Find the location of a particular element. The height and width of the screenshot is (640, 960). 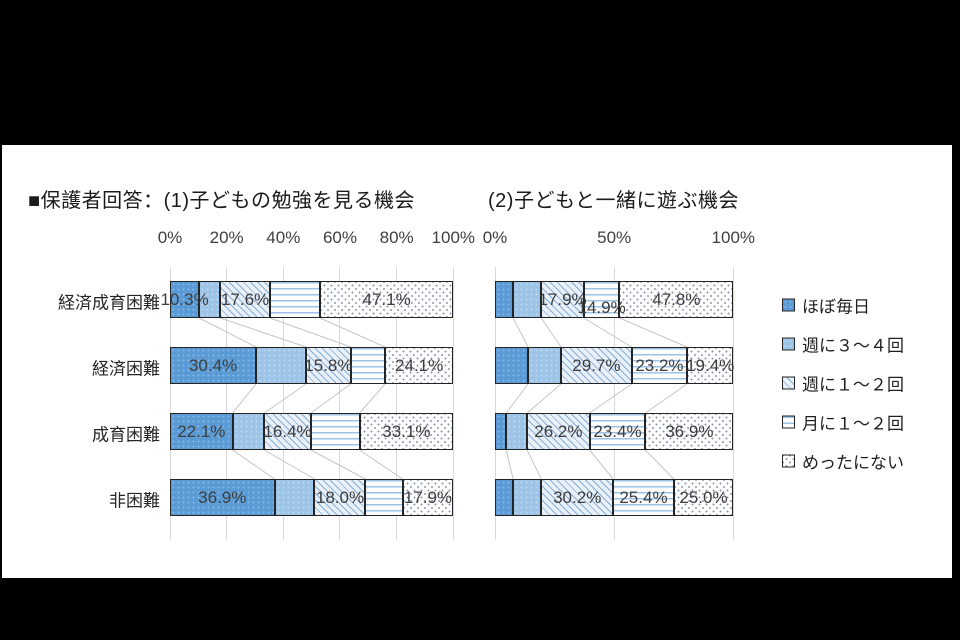

legend-item: めったにない is located at coordinates (843, 461).